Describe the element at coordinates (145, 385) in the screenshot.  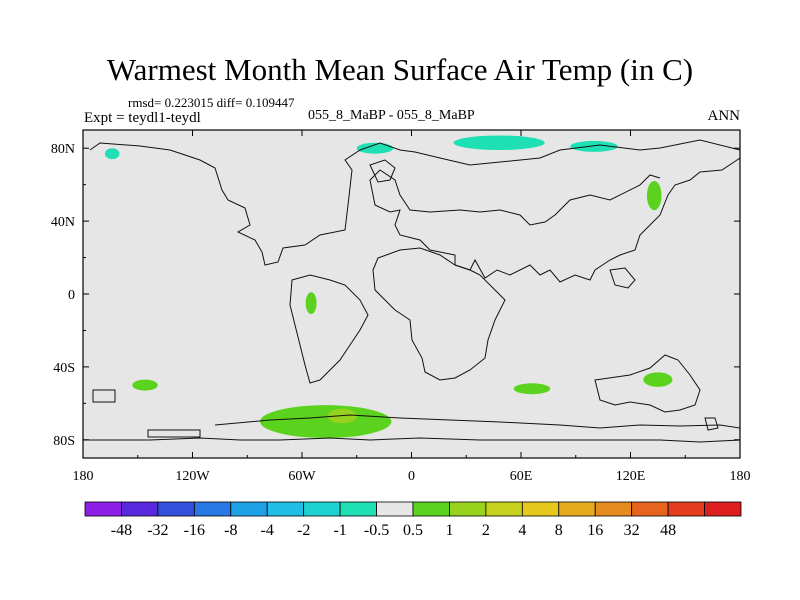
I see `anomaly-region-south-pacific` at that location.